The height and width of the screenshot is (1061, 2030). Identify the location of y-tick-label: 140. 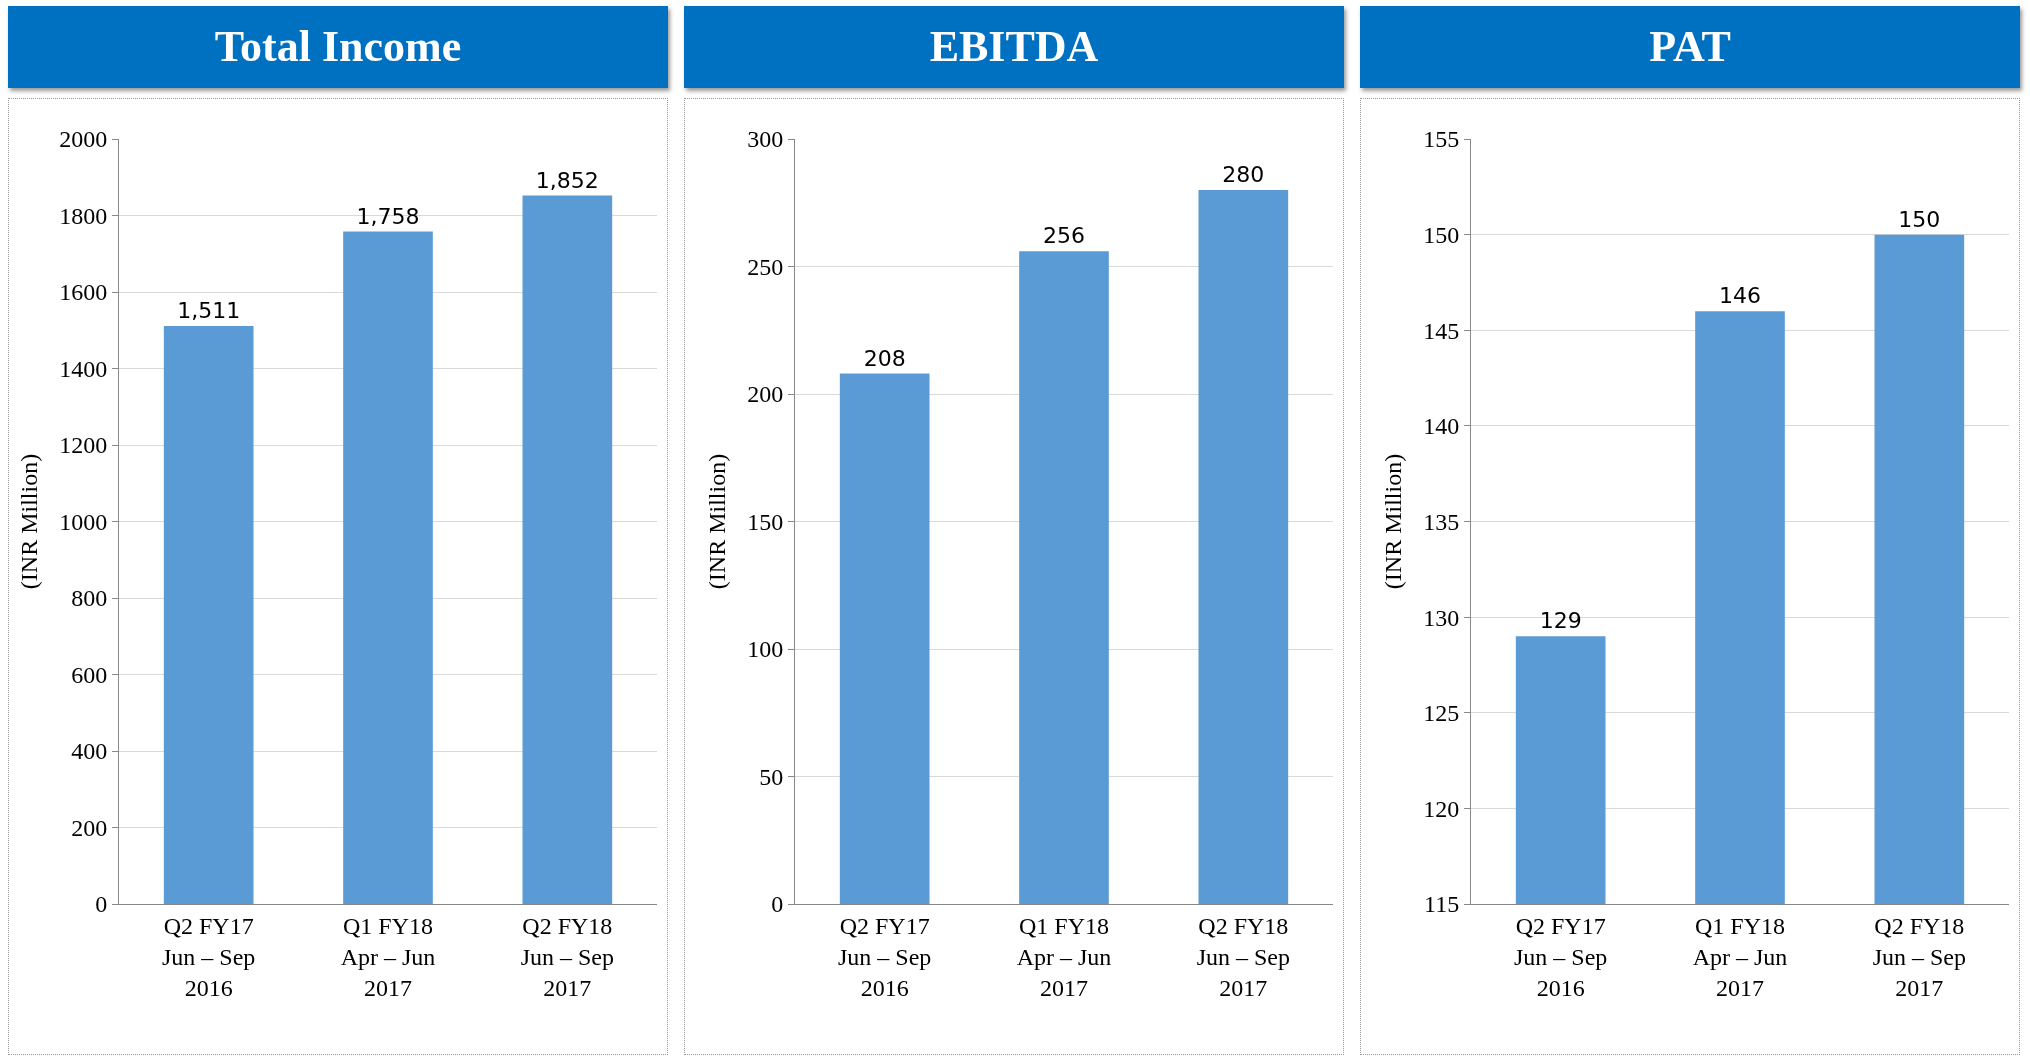
(1441, 426).